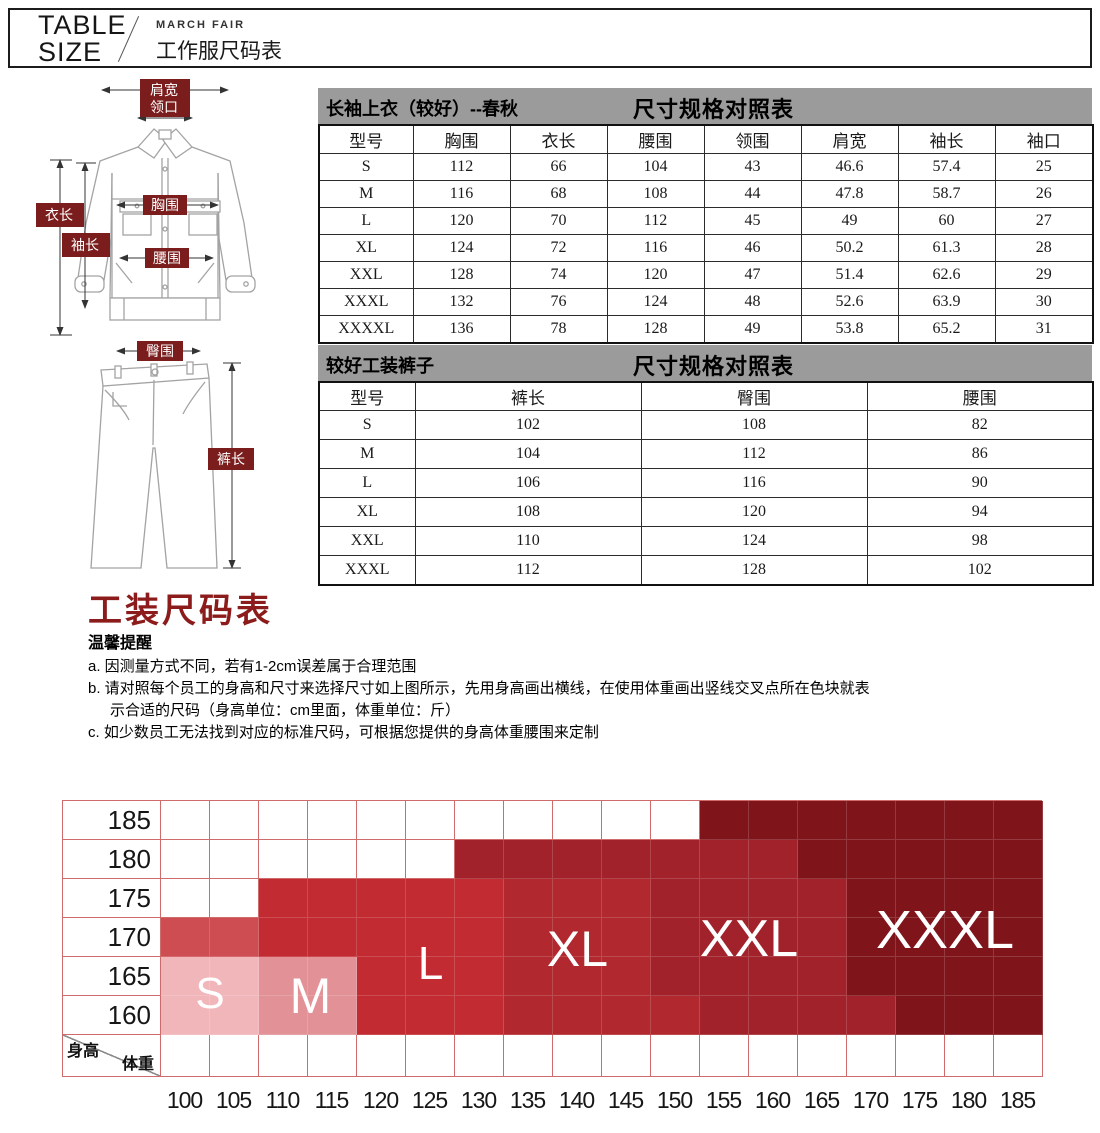 The width and height of the screenshot is (1100, 1133). What do you see at coordinates (461, 248) in the screenshot?
I see `table-cell: 124` at bounding box center [461, 248].